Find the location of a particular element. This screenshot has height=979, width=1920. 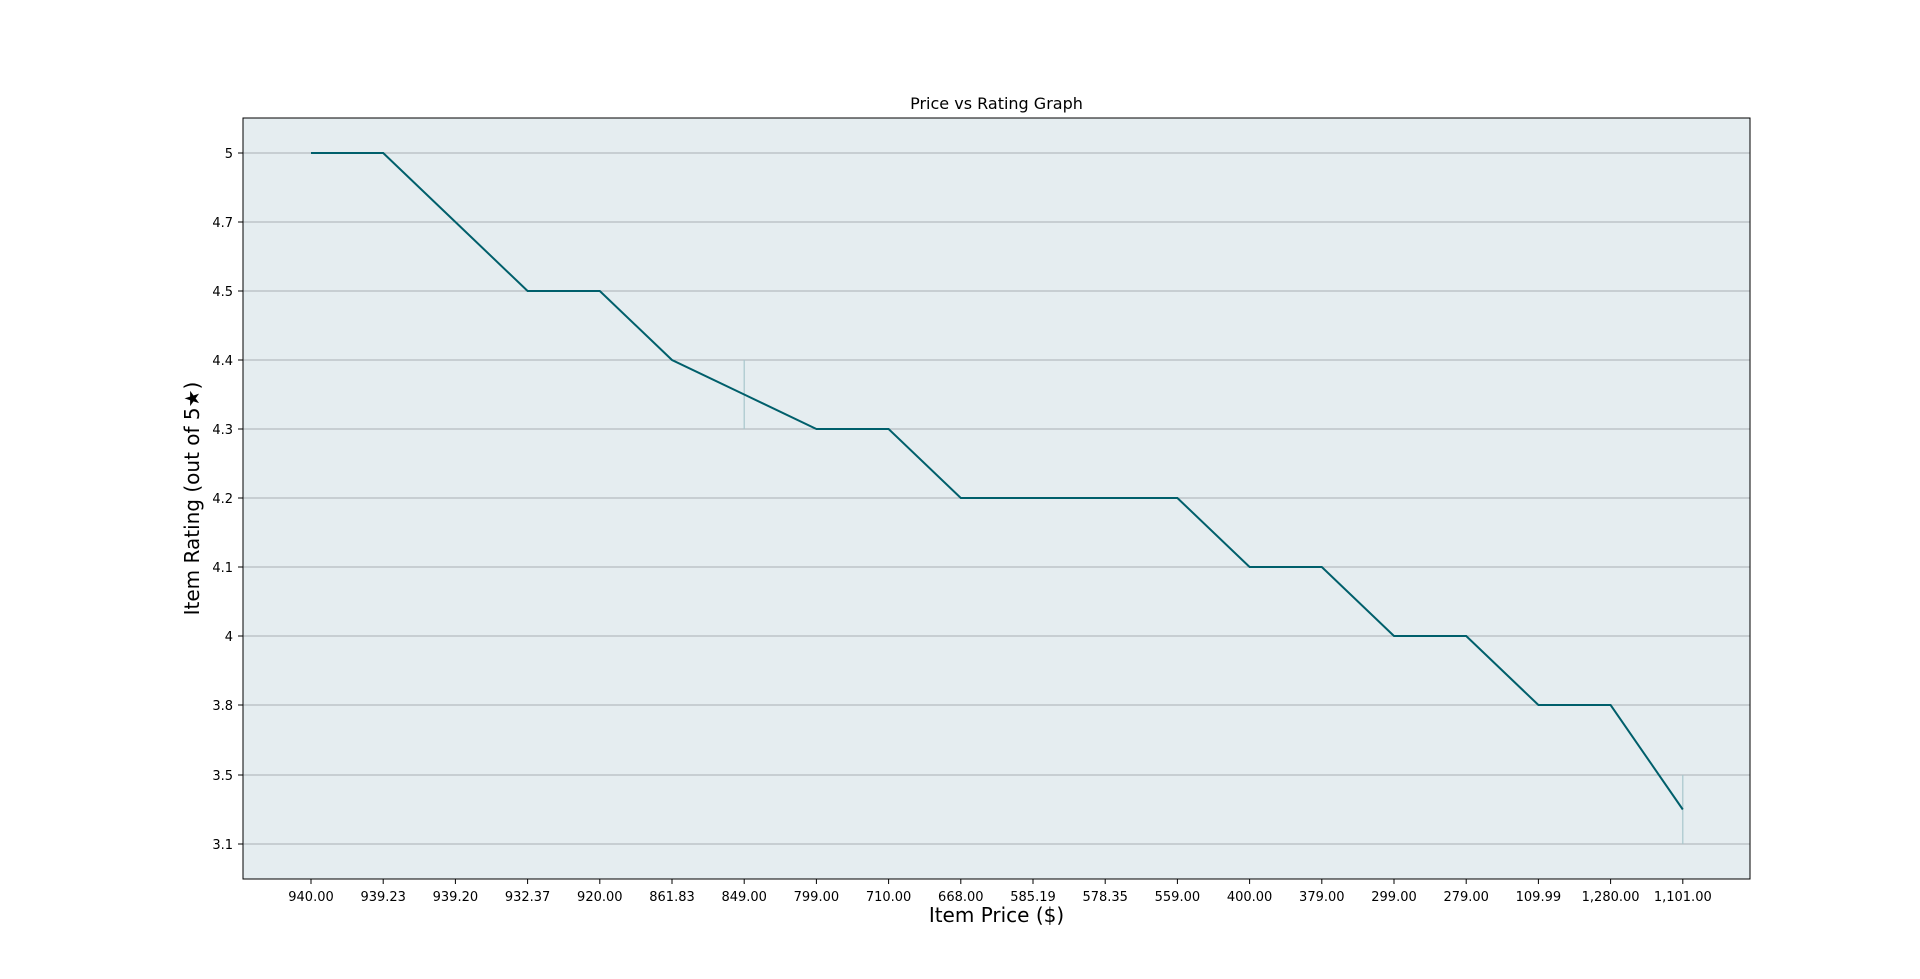

x-tick-label: 379.00 is located at coordinates (1322, 897).